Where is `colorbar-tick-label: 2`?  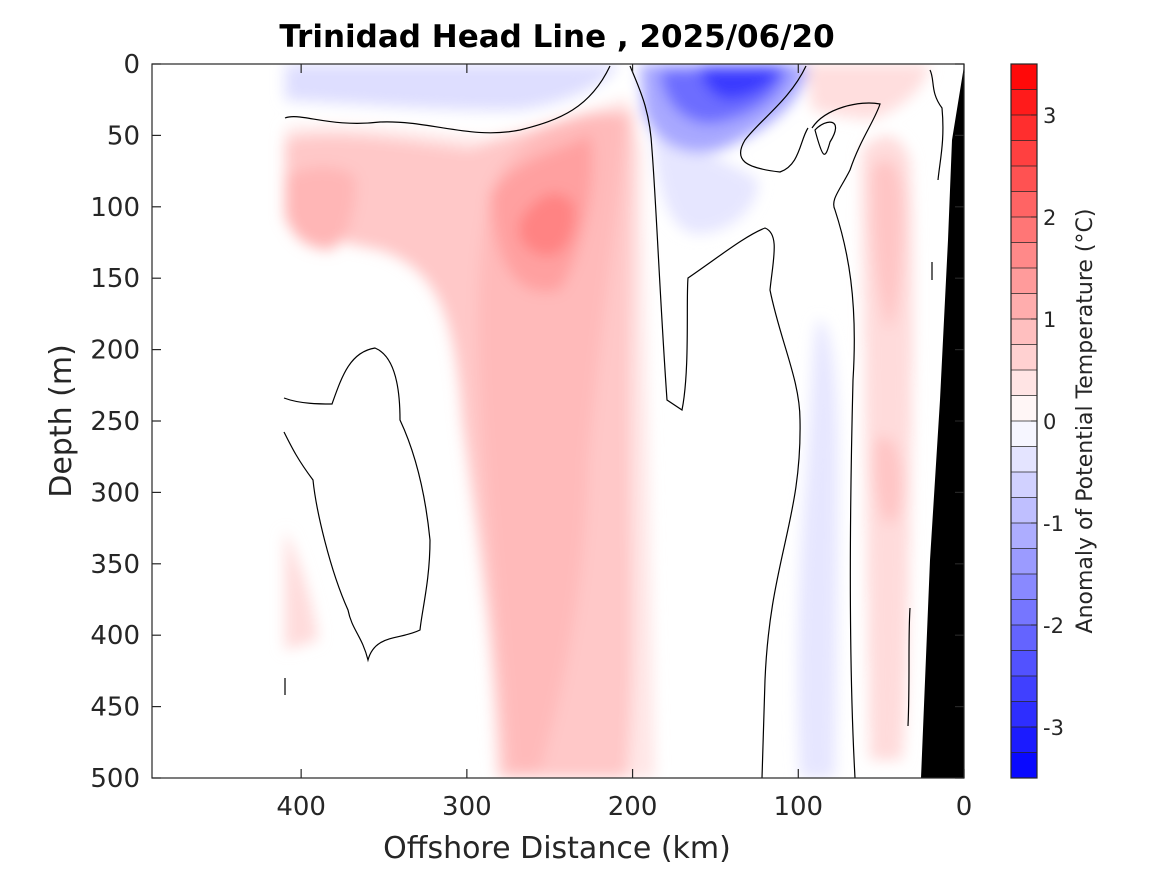 colorbar-tick-label: 2 is located at coordinates (1049, 218).